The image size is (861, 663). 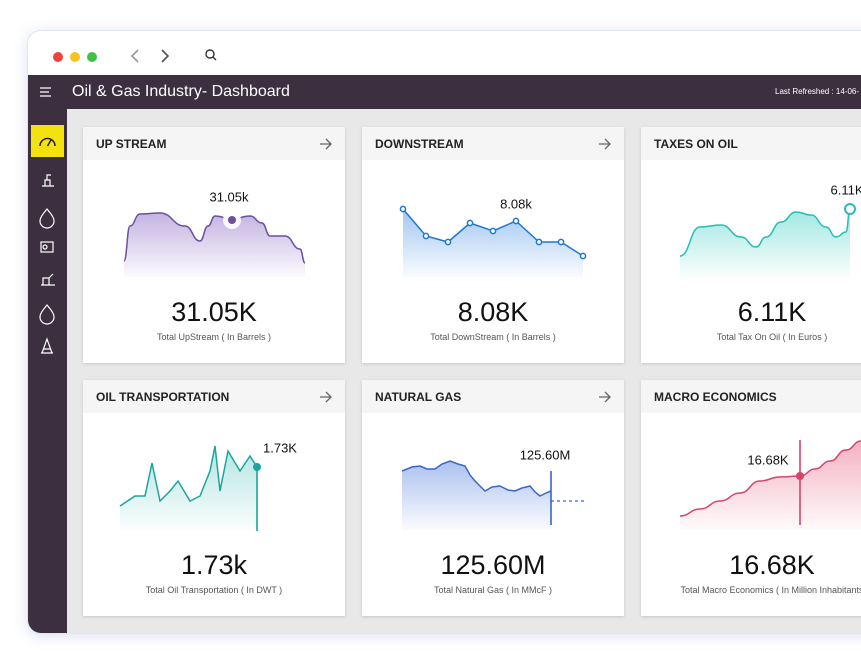 I want to click on card-header: MACRO ECONOMICS, so click(x=751, y=396).